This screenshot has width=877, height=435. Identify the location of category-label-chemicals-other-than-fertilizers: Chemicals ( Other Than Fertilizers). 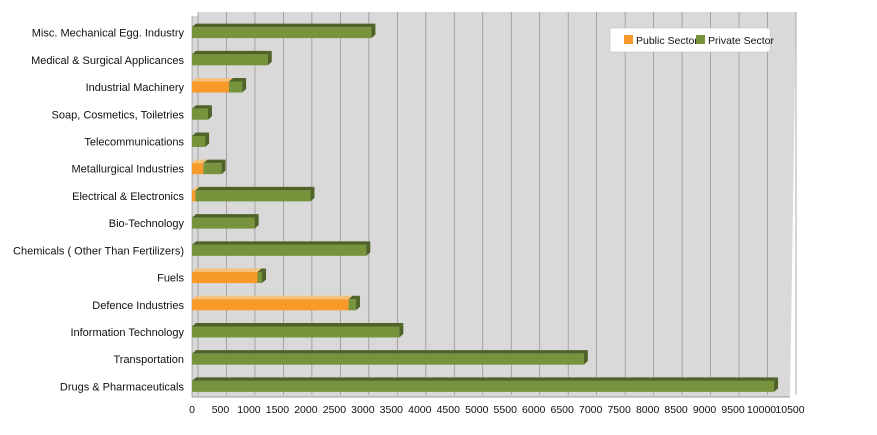
(98, 251).